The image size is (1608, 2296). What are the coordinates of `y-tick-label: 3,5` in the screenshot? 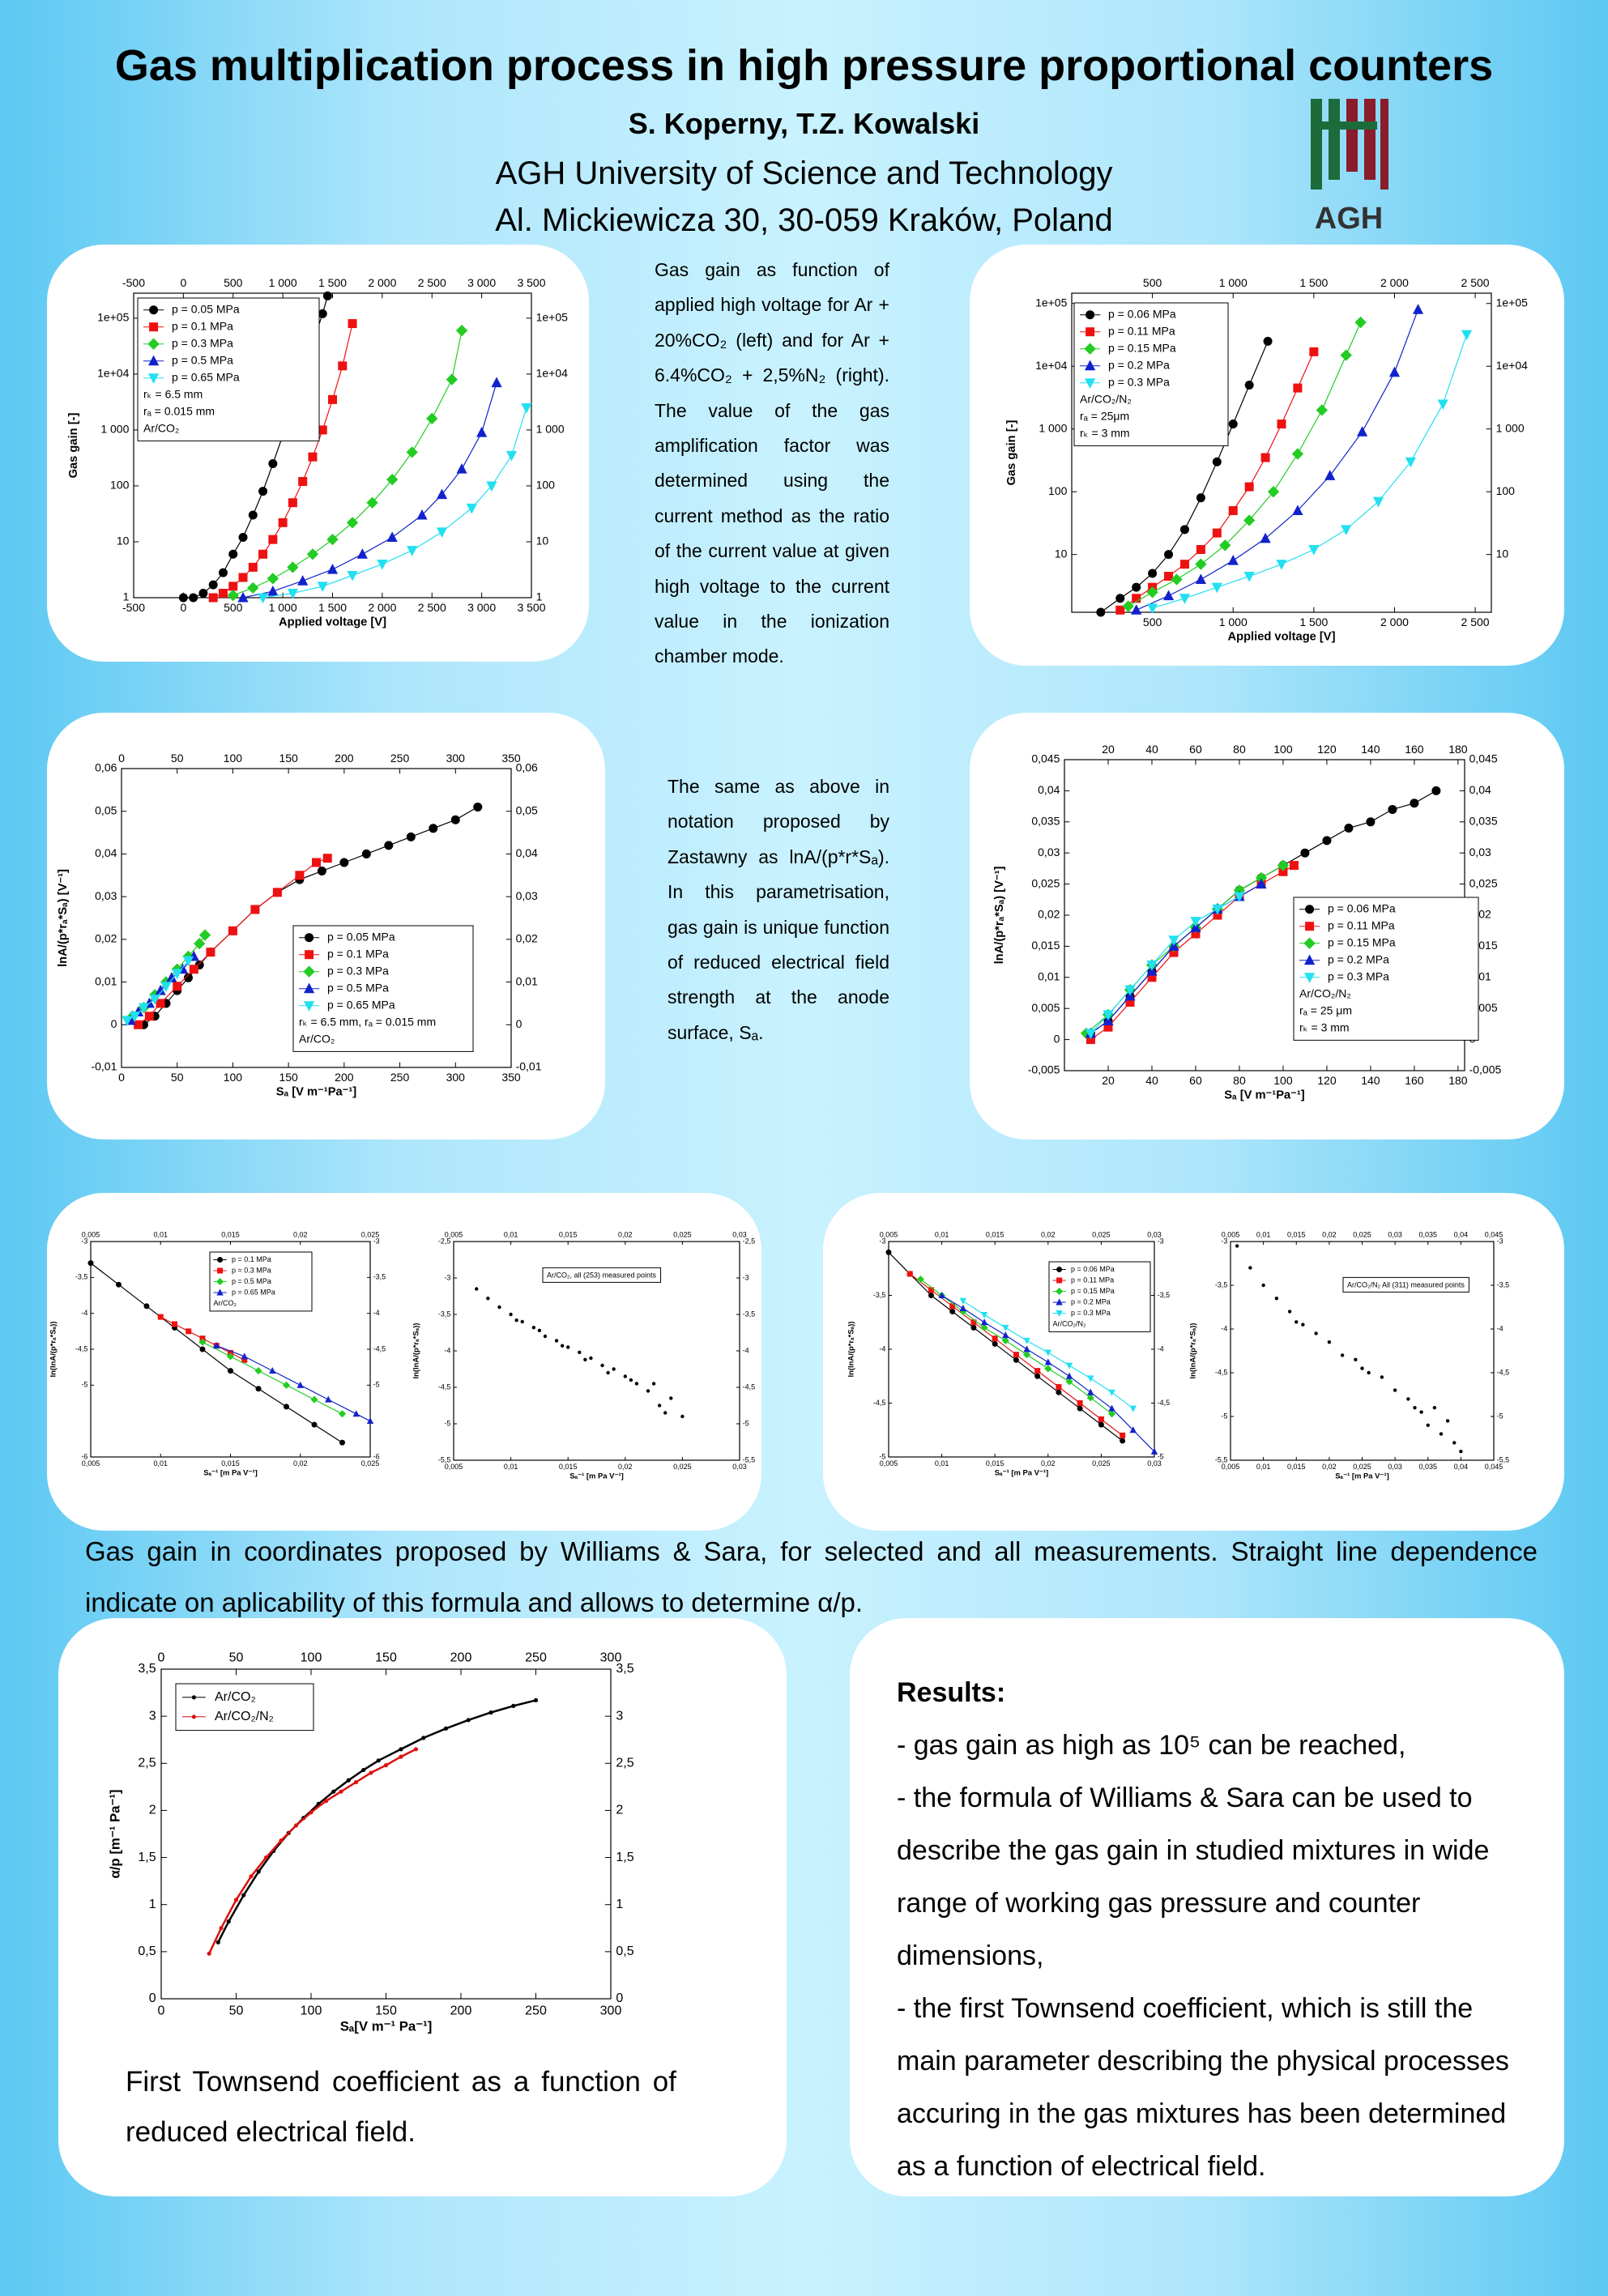 It's located at (147, 1669).